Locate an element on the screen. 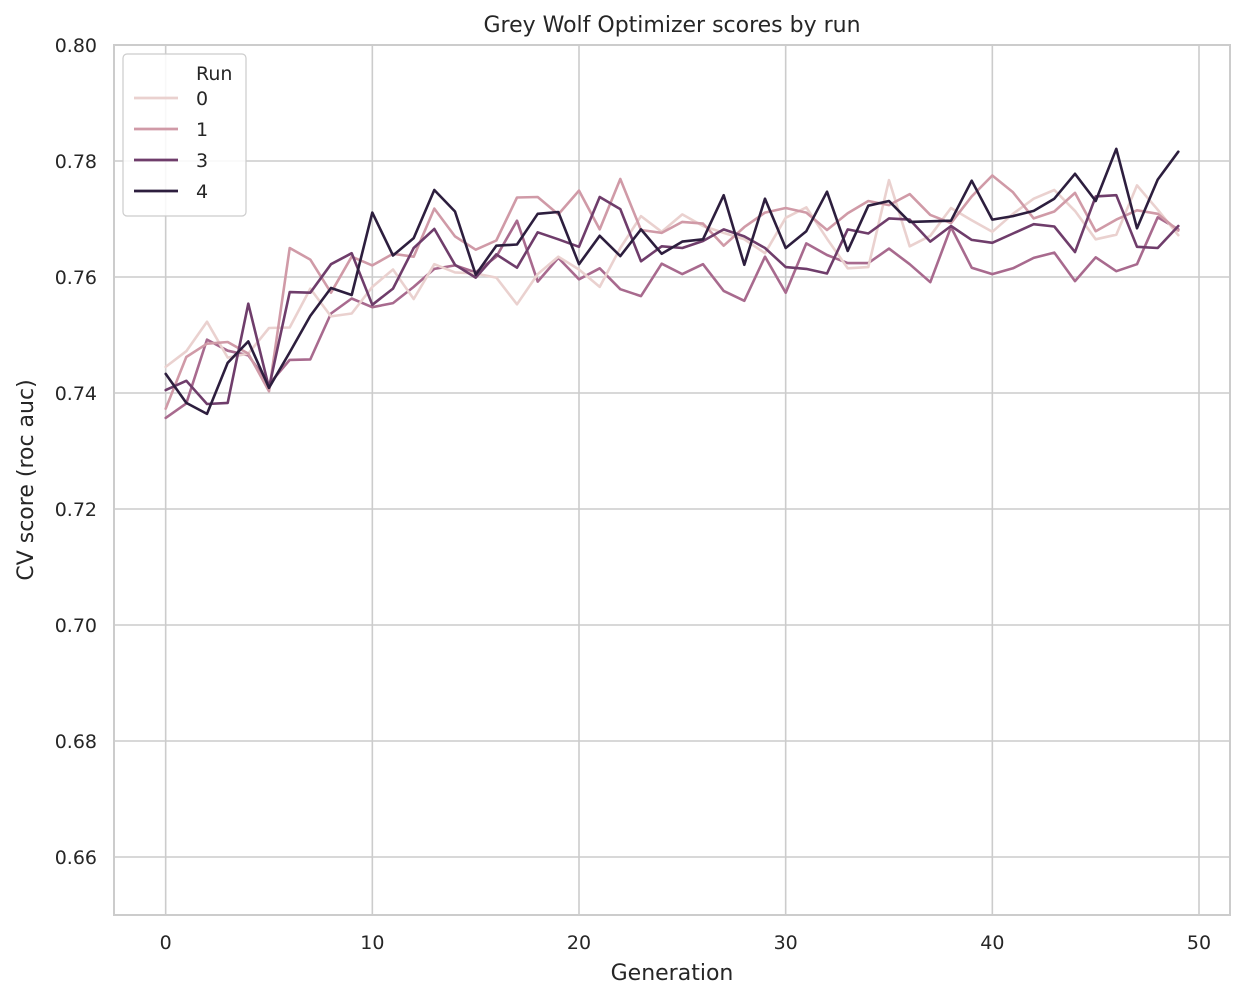 This screenshot has width=1244, height=1000. y-tick-label: 0.76 is located at coordinates (76, 278).